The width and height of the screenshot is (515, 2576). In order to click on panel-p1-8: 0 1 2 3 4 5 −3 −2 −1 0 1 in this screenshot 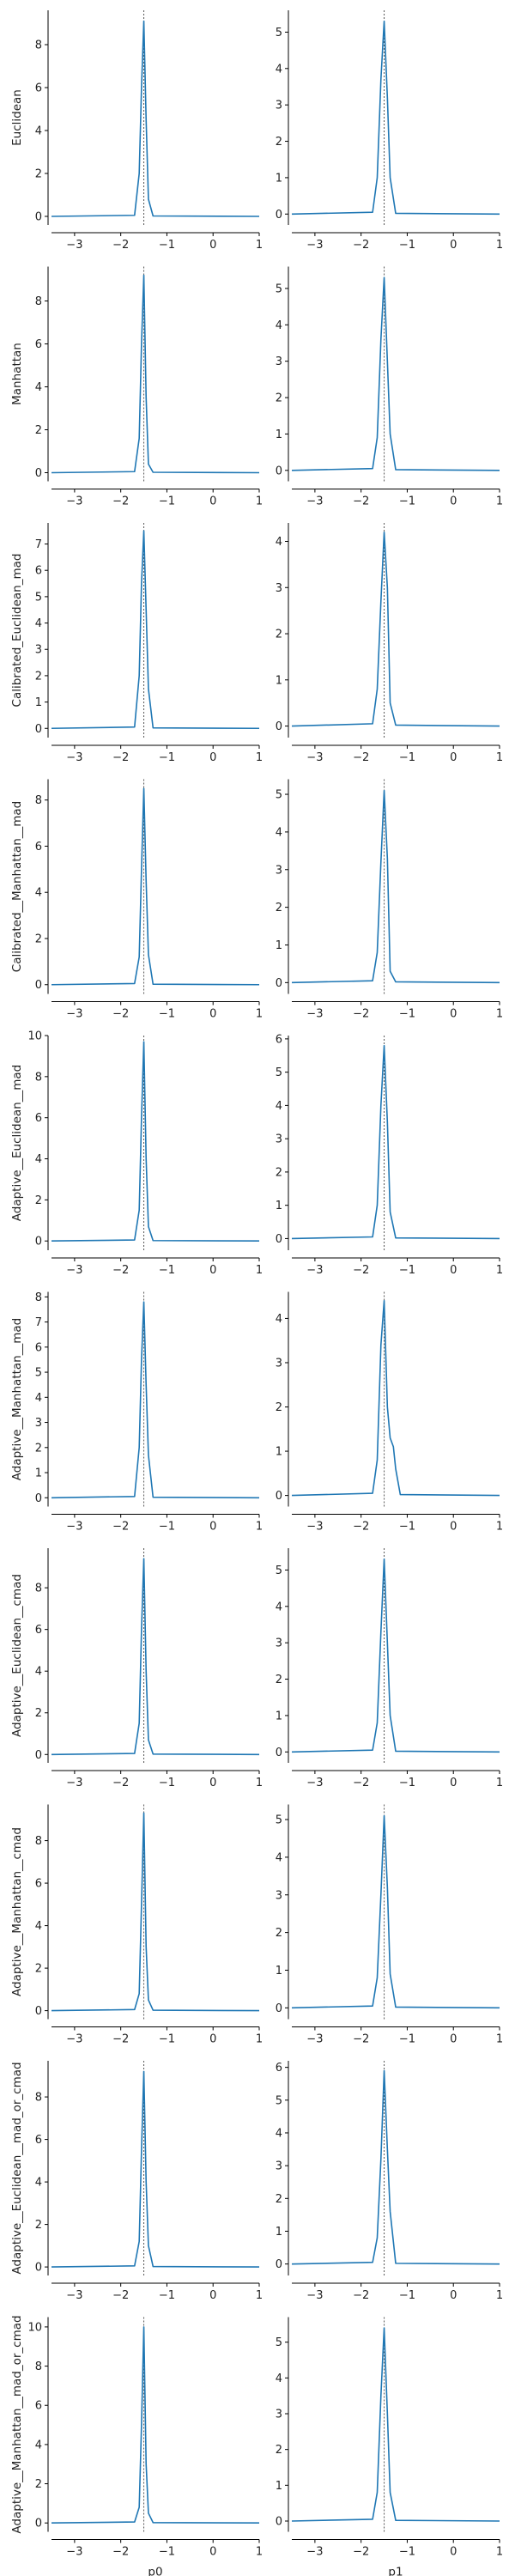, I will do `click(389, 1925)`.